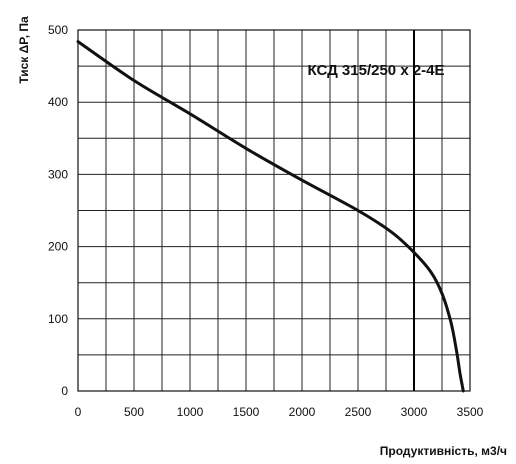 This screenshot has width=516, height=464. I want to click on y-tick-label: 300, so click(58, 174).